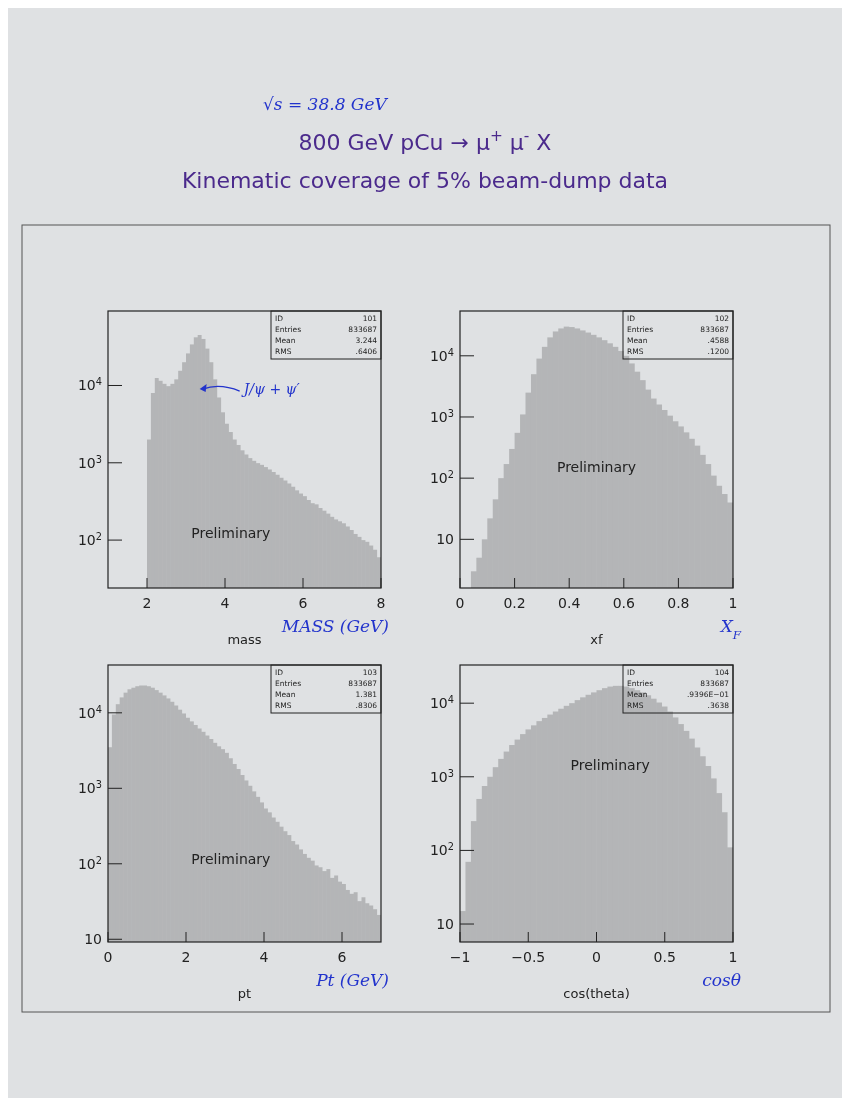 The image size is (850, 1105). What do you see at coordinates (244, 993) in the screenshot?
I see `x-axis-title: pt` at bounding box center [244, 993].